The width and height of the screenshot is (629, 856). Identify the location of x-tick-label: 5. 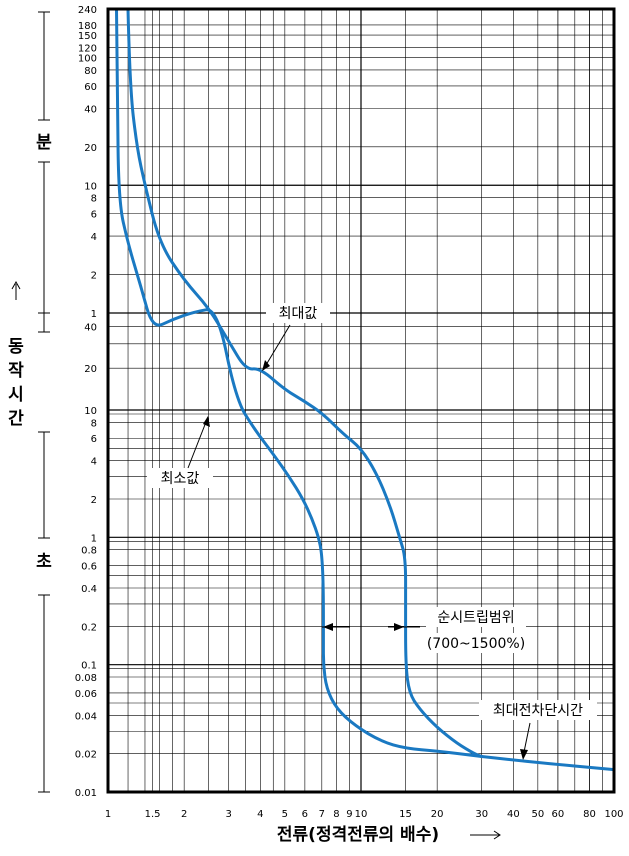
(285, 814).